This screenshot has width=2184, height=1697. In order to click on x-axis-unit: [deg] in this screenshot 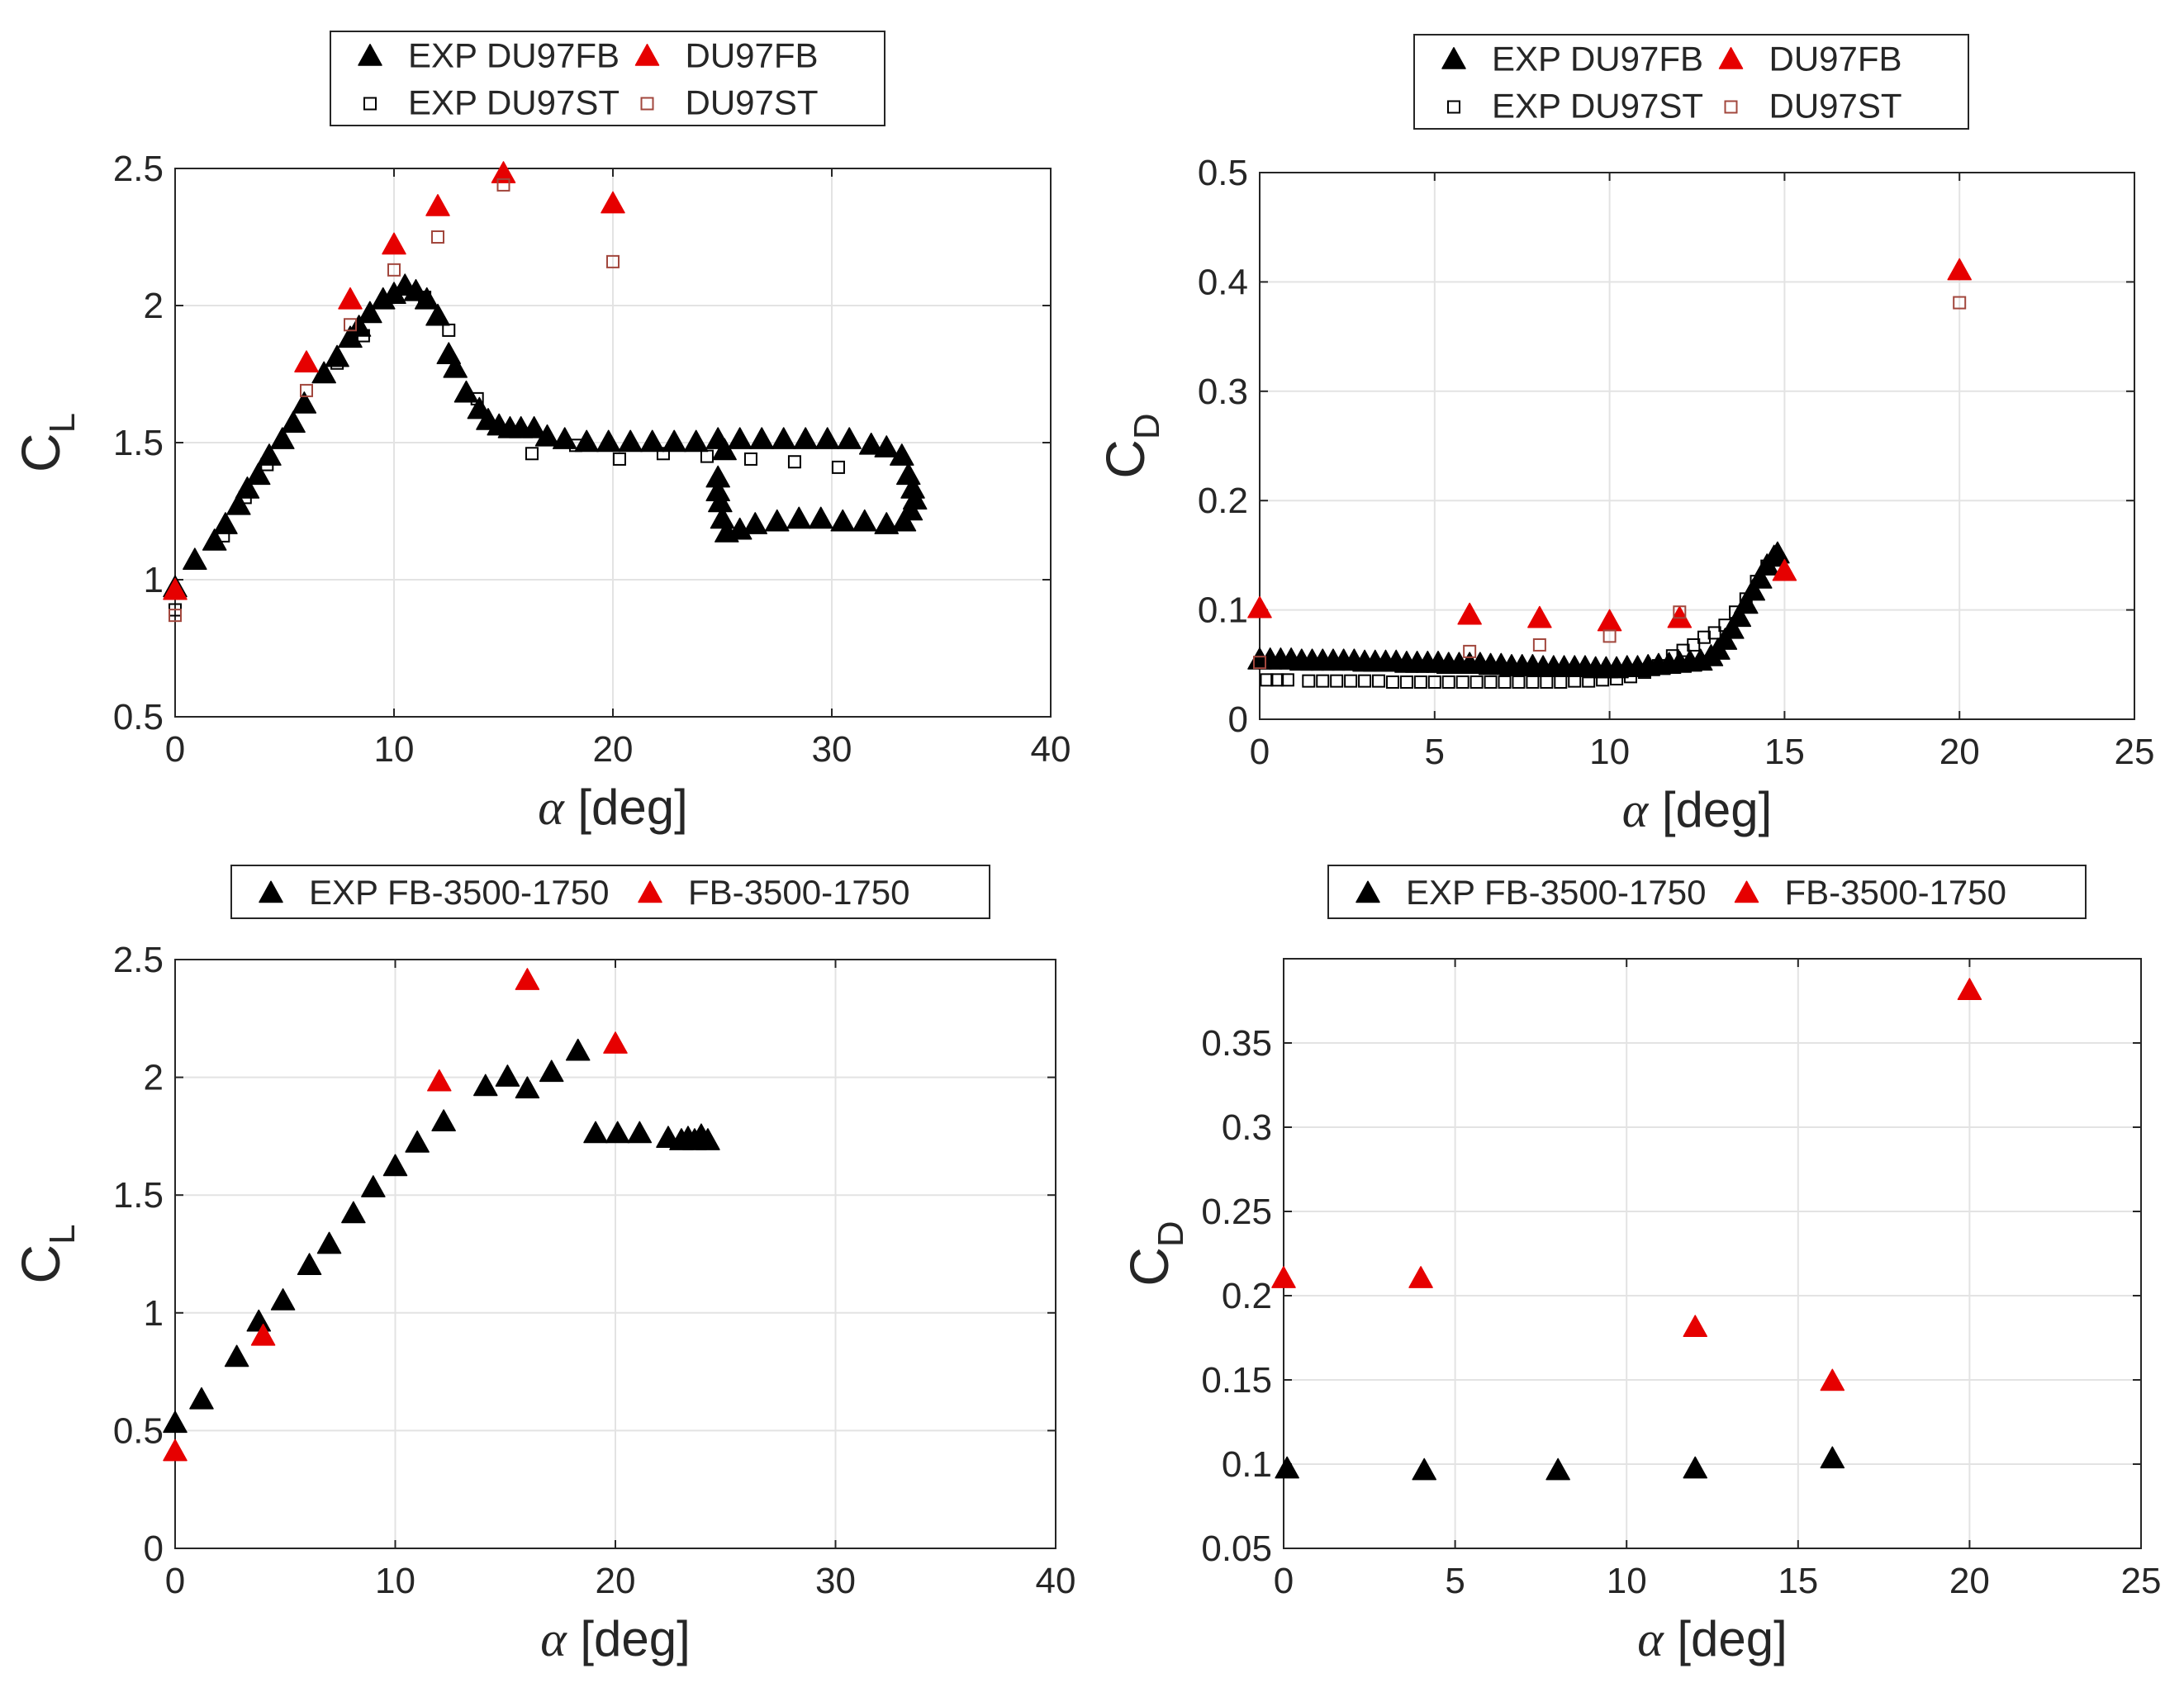, I will do `click(1726, 1638)`.